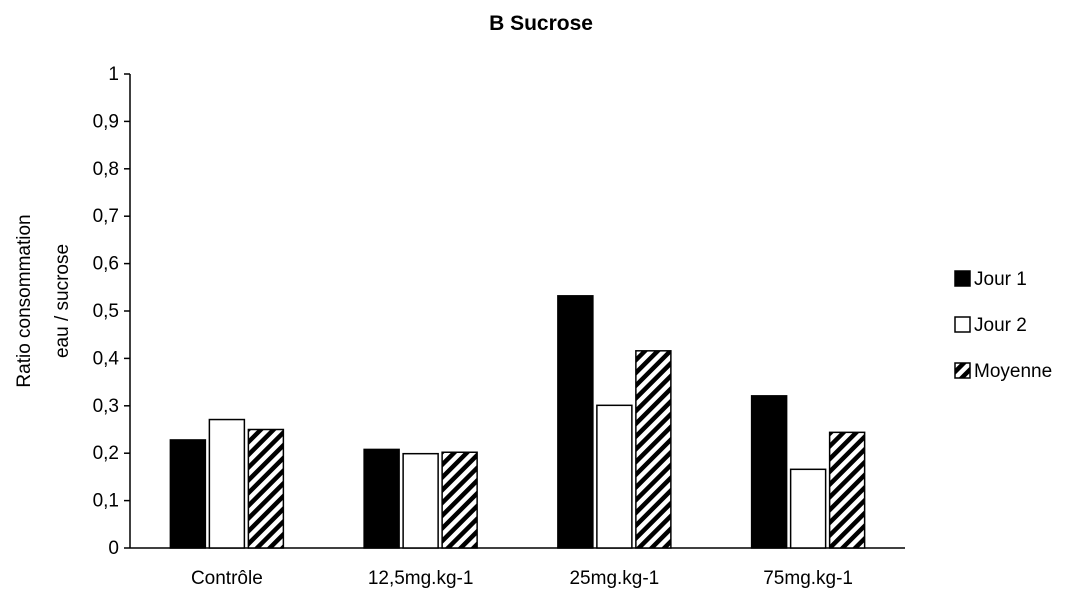 The width and height of the screenshot is (1083, 601). I want to click on x-axis: Contrôle 12,5mg.kg-1 25mg.kg-1 75mg.kg-1, so click(517, 568).